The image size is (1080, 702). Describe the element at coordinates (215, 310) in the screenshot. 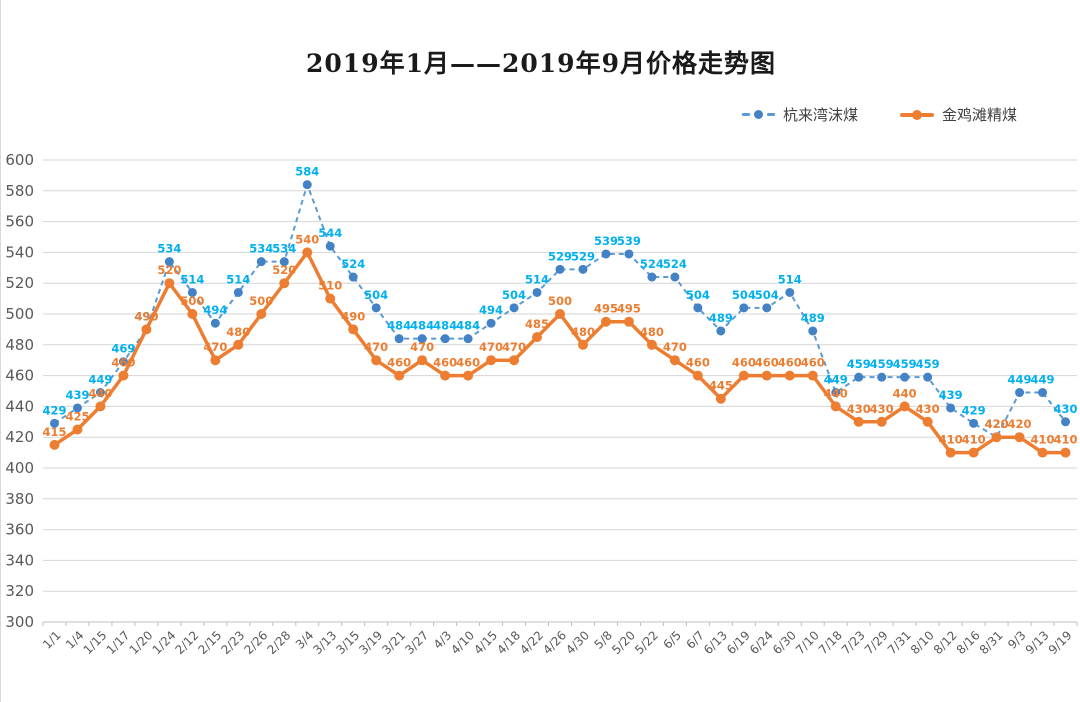

I see `svg-text: 494` at that location.